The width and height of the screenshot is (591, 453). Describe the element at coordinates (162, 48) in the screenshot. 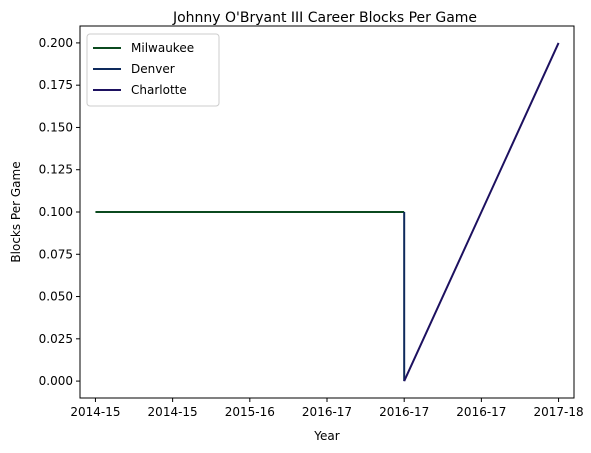

I see `legend-label-milwaukee: Milwaukee` at that location.